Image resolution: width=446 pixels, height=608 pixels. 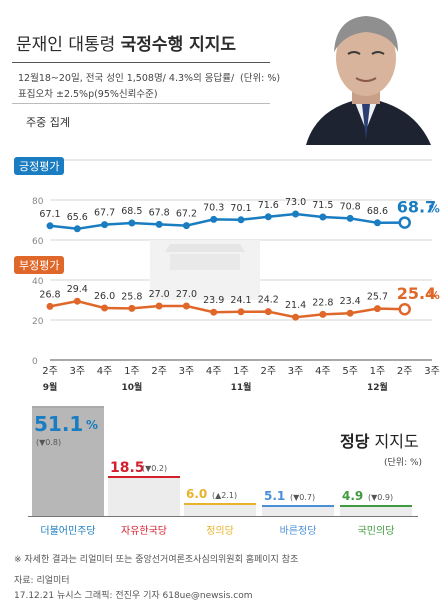 I want to click on party-name: 자유한국당, so click(x=144, y=531).